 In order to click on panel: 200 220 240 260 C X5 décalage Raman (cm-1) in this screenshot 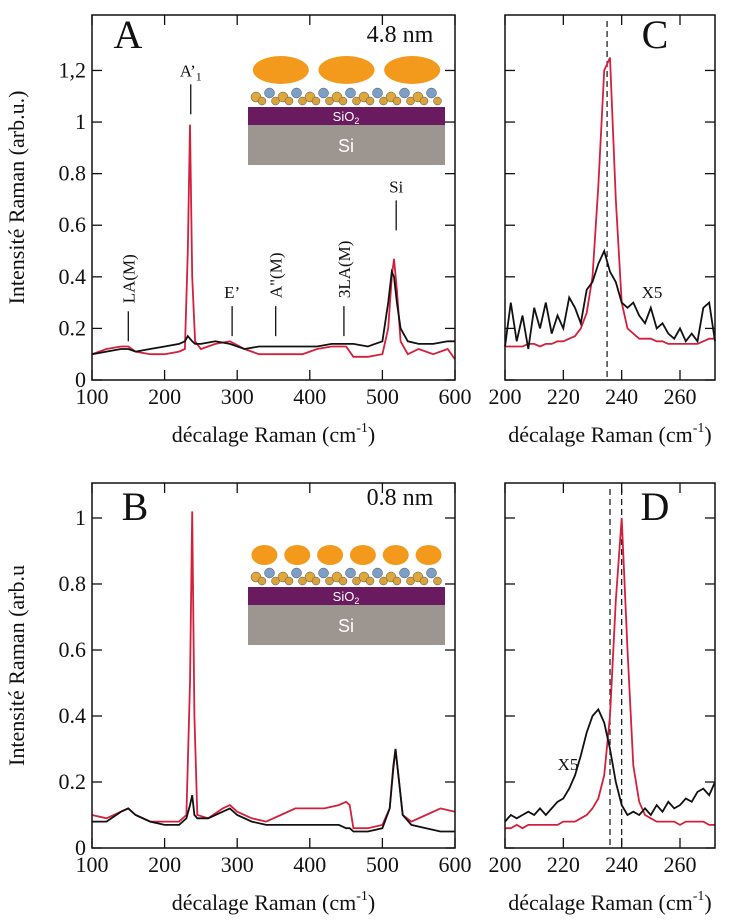, I will do `click(602, 229)`.